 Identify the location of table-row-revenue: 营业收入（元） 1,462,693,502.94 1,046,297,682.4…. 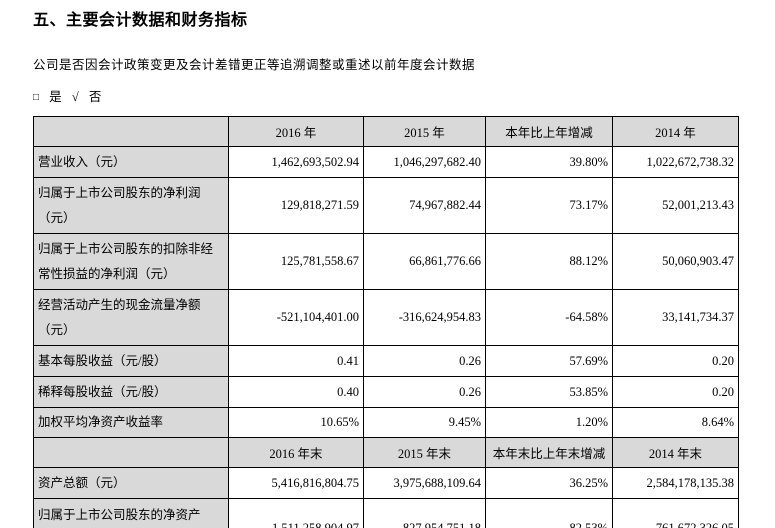
(386, 162).